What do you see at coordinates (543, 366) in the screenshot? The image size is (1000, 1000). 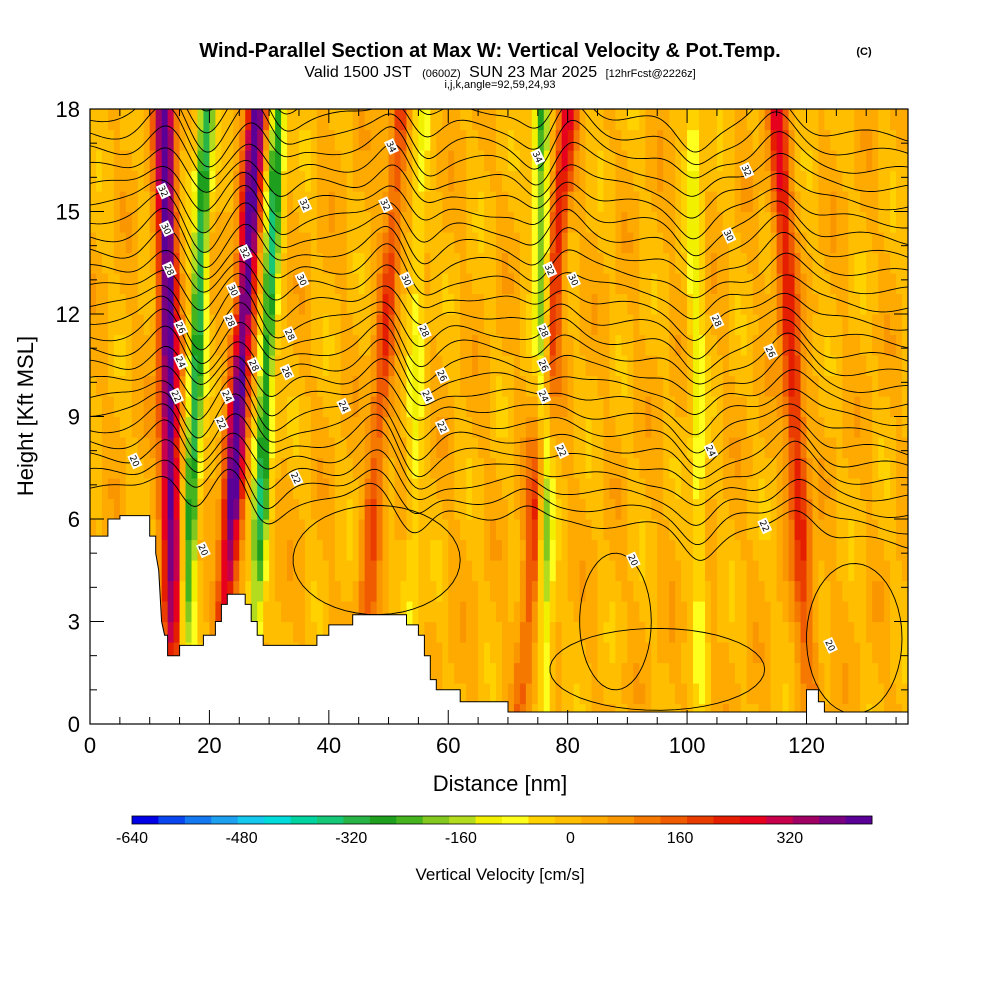 I see `contour-label-text: 26` at bounding box center [543, 366].